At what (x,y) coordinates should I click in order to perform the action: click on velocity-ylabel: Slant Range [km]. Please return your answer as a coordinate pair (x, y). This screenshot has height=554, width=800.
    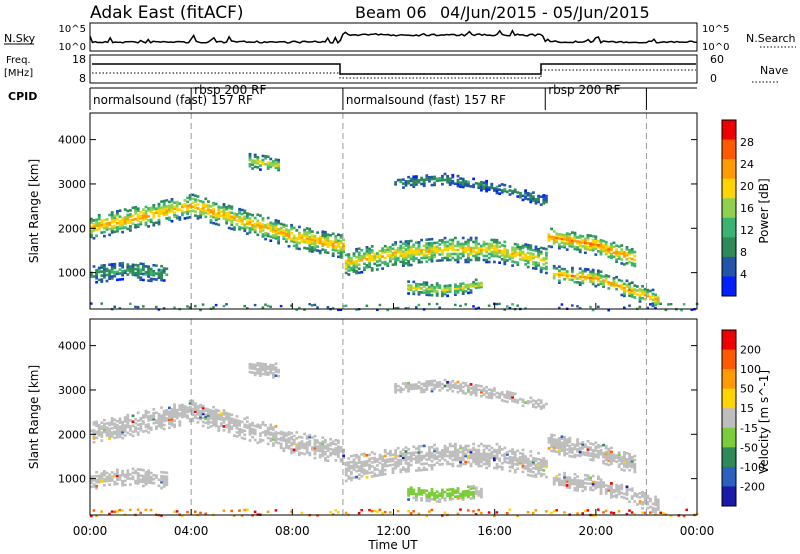
    Looking at the image, I should click on (34, 417).